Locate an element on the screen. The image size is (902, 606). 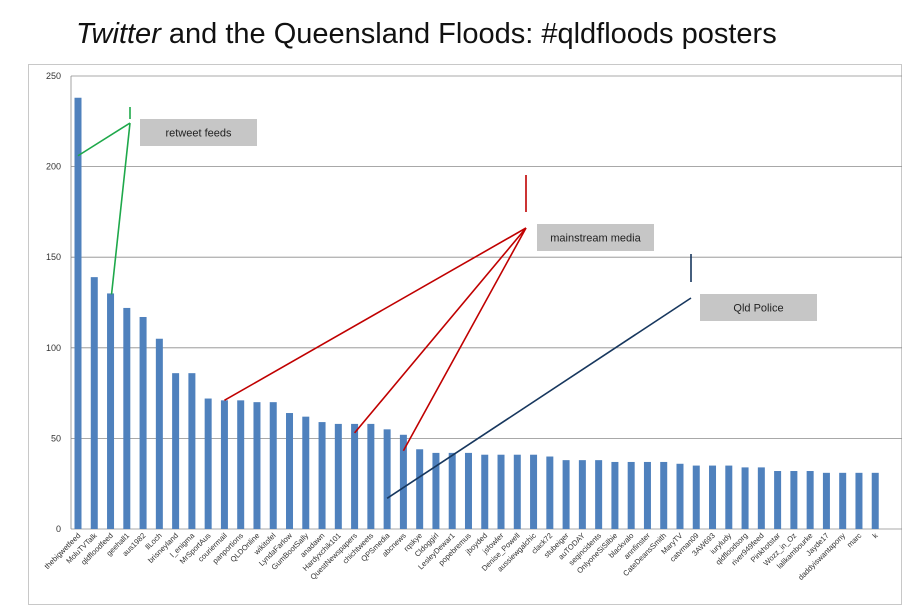
callout-line-2-QPSmedia is located at coordinates (539, 398).